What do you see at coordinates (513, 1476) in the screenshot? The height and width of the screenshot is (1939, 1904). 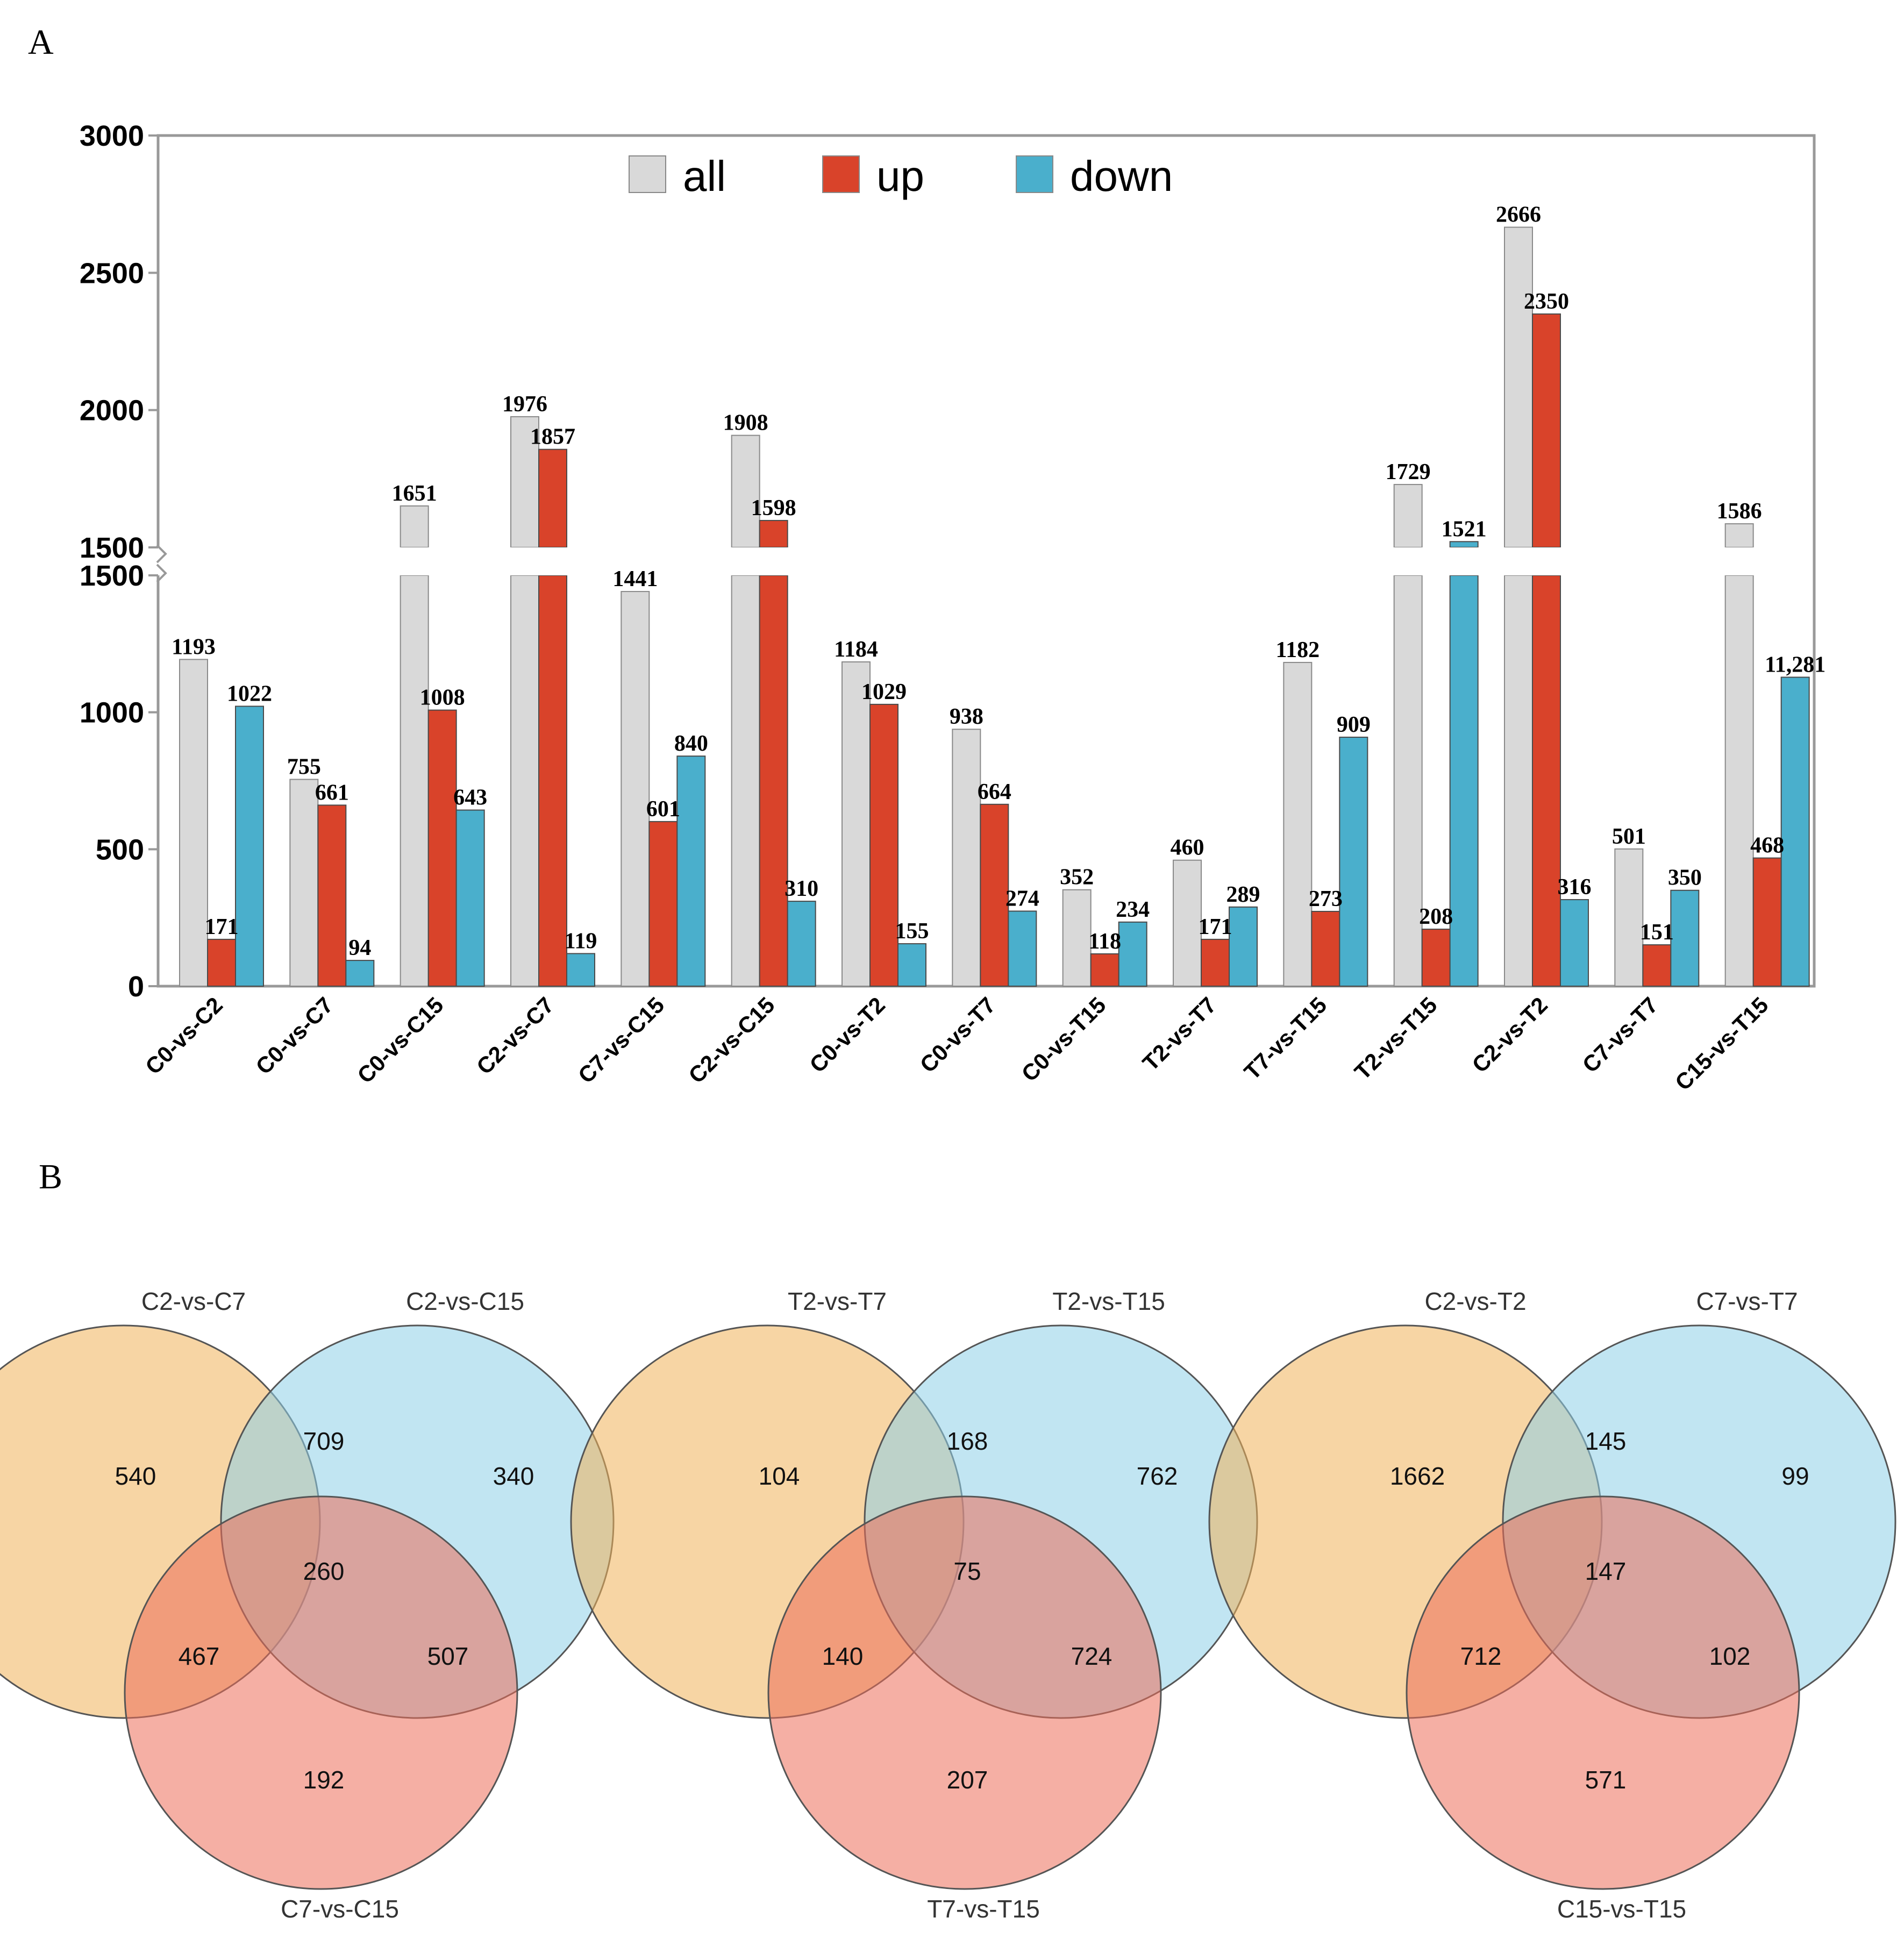 I see `venn-count-b-only: 340` at bounding box center [513, 1476].